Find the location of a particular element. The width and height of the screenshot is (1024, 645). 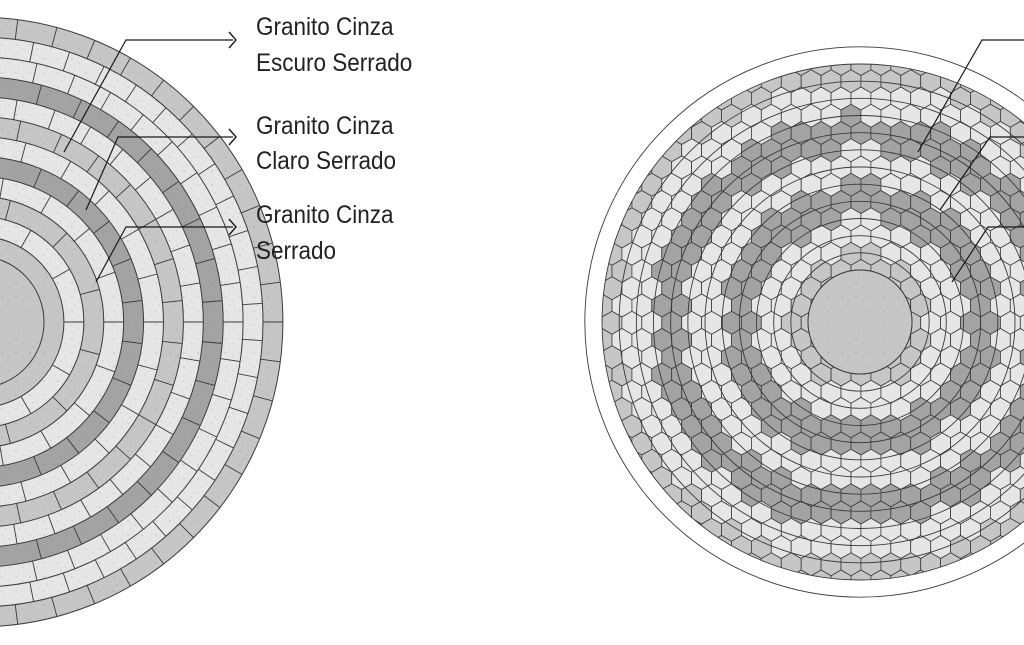

label-medium-line1: Granito Cinza is located at coordinates (325, 215).